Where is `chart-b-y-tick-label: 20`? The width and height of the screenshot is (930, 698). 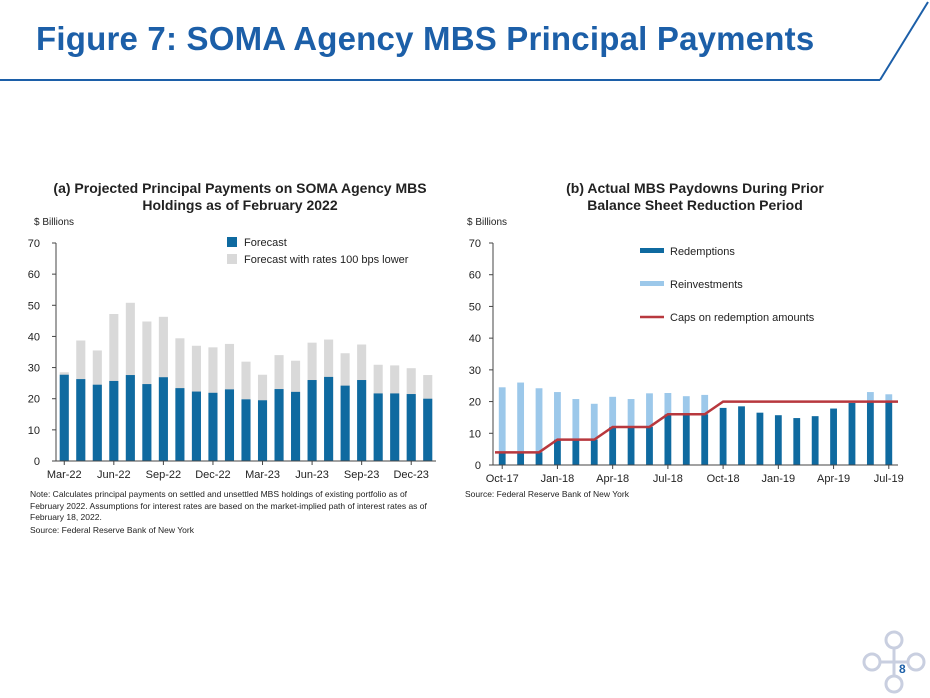
chart-b-y-tick-label: 20 is located at coordinates (475, 403).